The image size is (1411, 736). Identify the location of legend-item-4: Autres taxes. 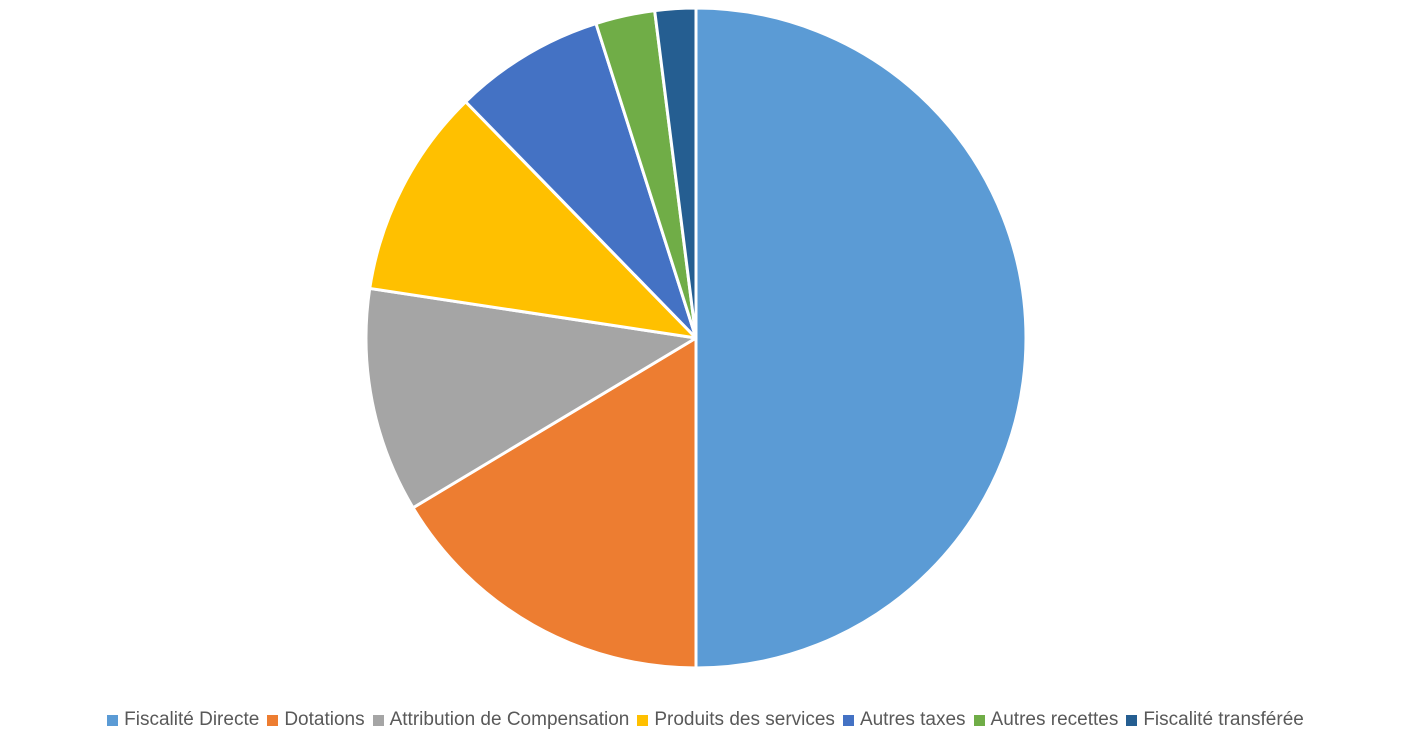
(904, 720).